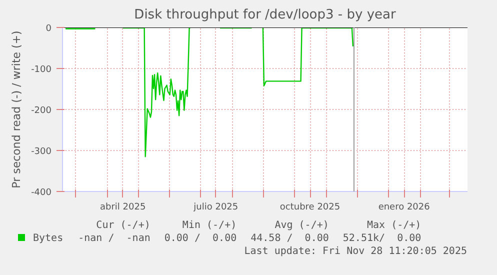 The width and height of the screenshot is (497, 275). Describe the element at coordinates (113, 239) in the screenshot. I see `text: -nan / -nan` at that location.